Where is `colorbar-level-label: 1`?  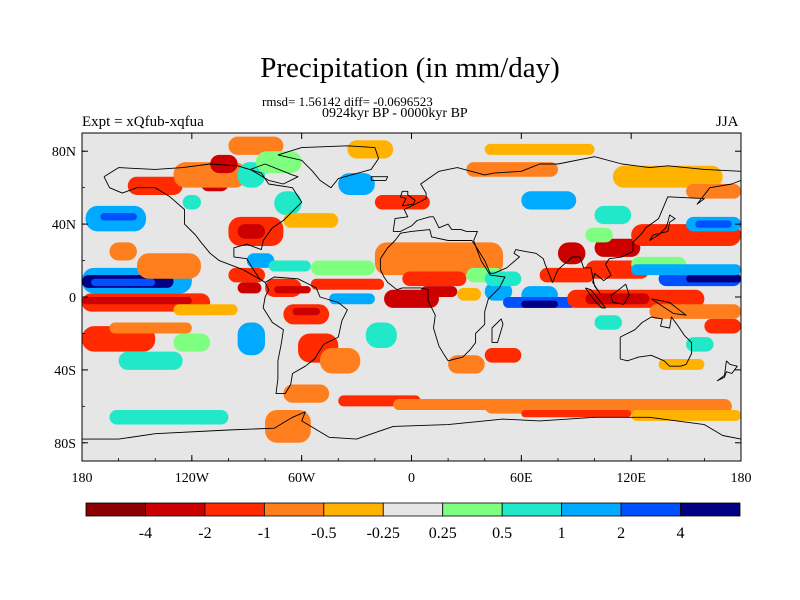 colorbar-level-label: 1 is located at coordinates (562, 533).